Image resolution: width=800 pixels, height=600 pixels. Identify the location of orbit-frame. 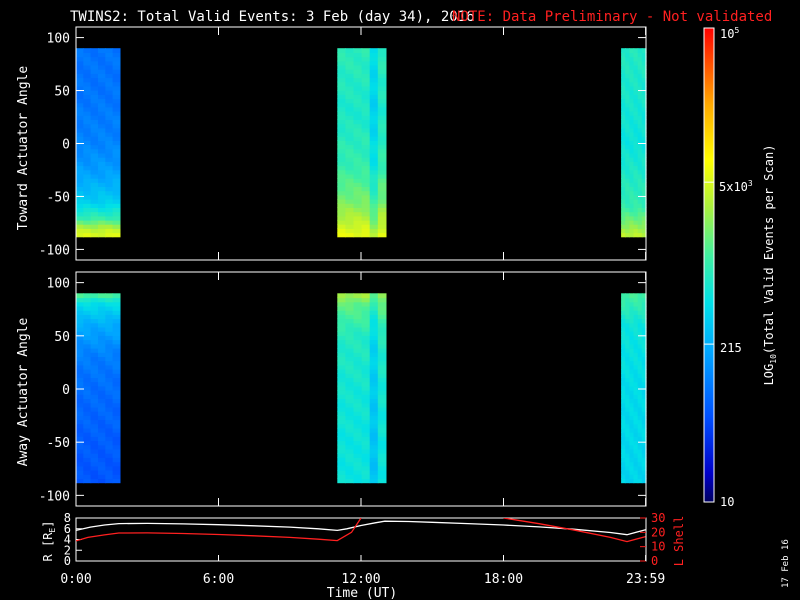
(361, 539).